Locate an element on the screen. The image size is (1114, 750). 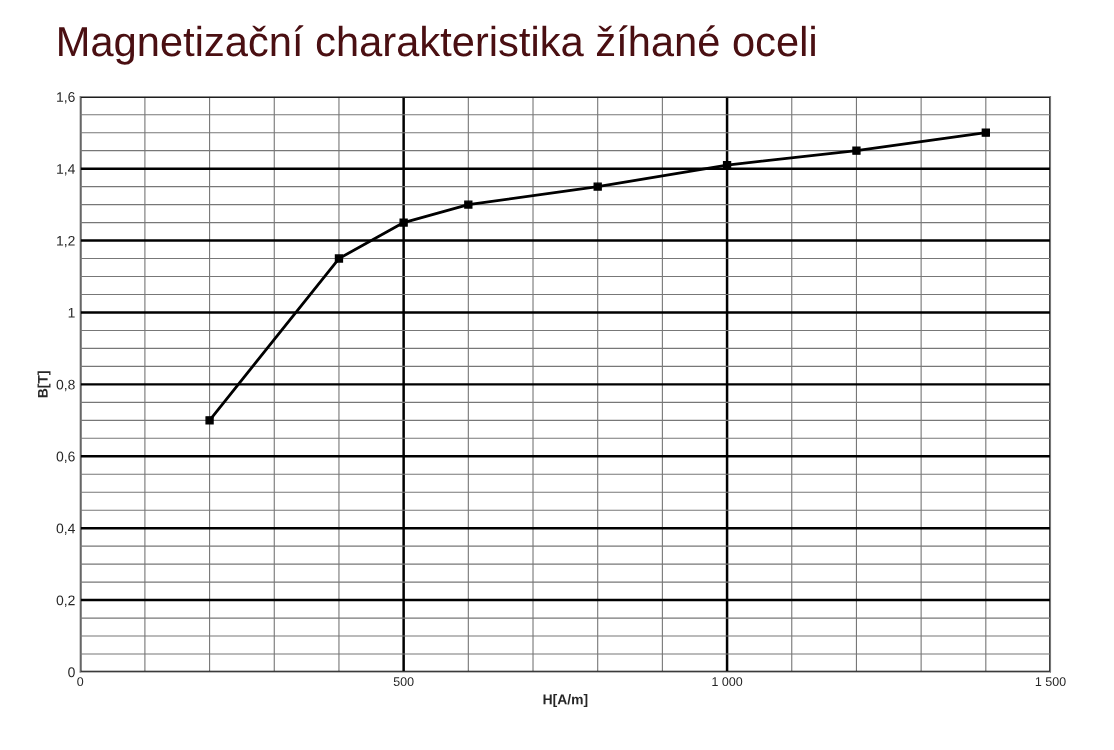
x-axis-title: H[A/m] is located at coordinates (565, 701).